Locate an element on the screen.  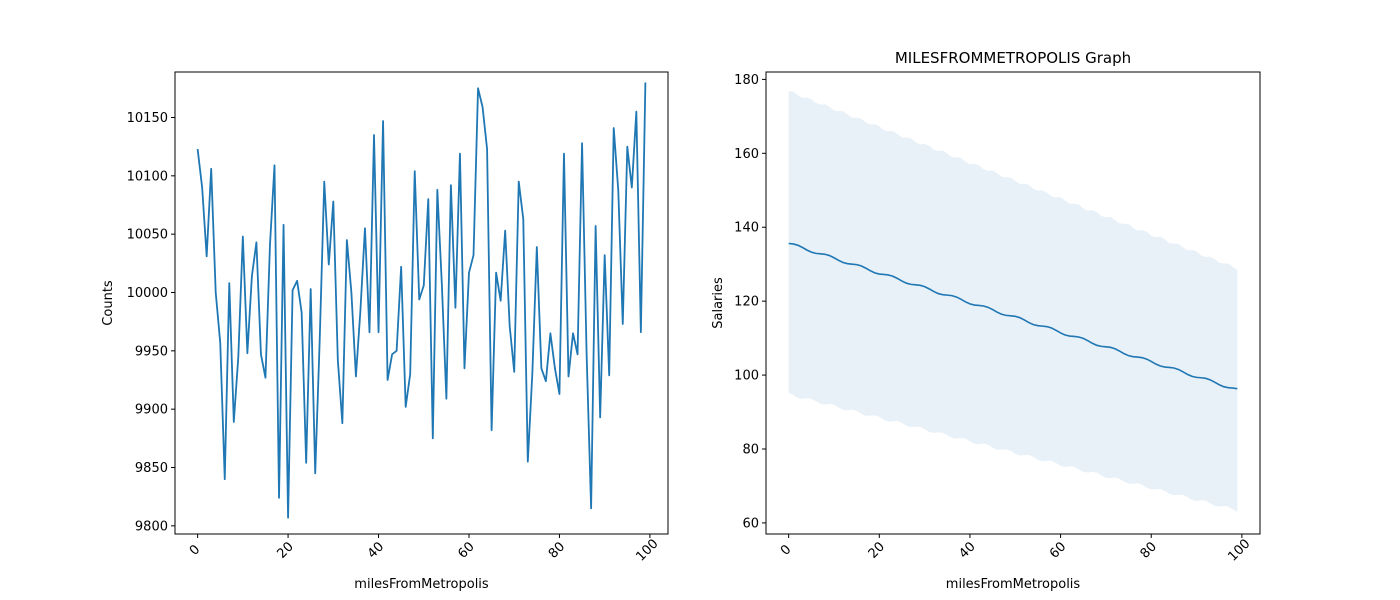
y-tick-label: 10000 is located at coordinates (147, 293).